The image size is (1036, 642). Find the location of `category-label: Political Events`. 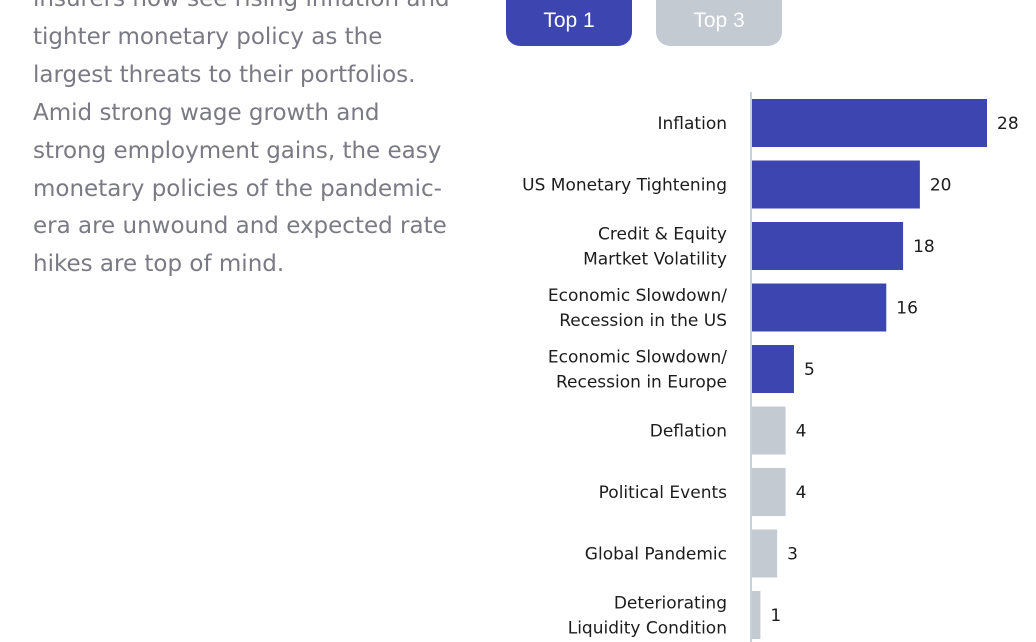

category-label: Political Events is located at coordinates (663, 493).